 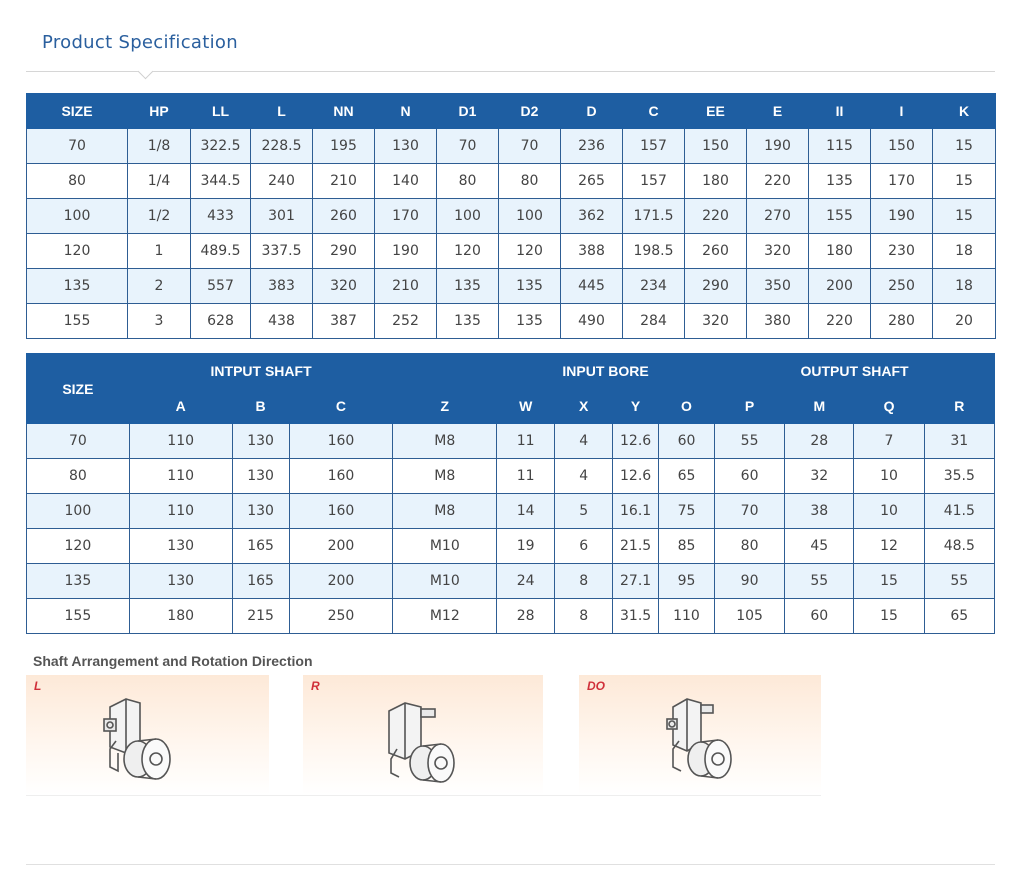 What do you see at coordinates (159, 216) in the screenshot?
I see `table-cell: 1/2` at bounding box center [159, 216].